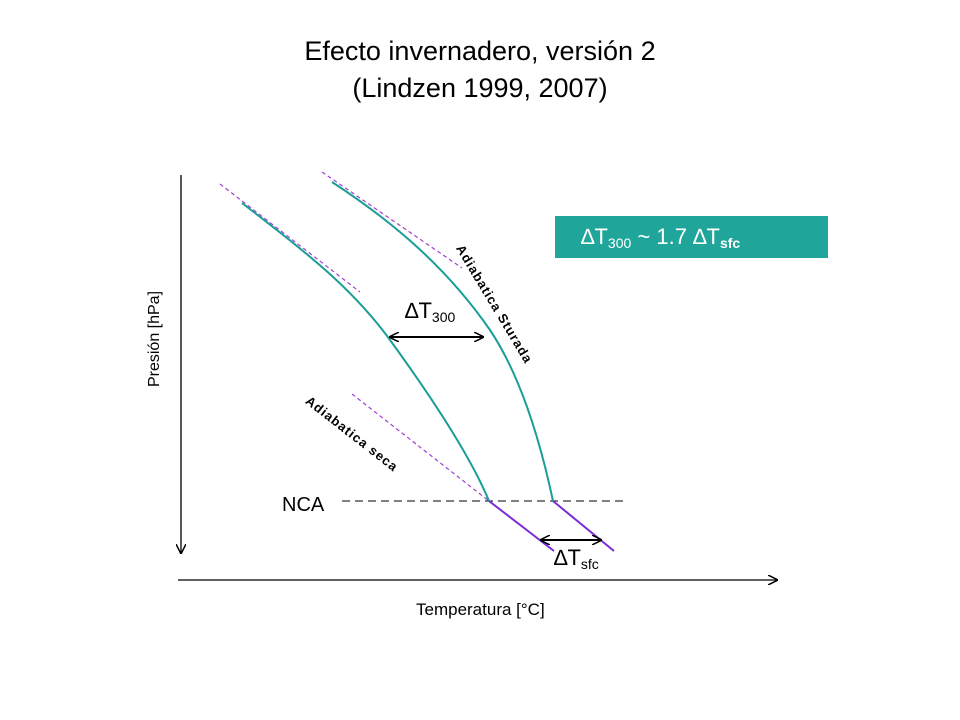 The image size is (960, 720). I want to click on delta-t300-label: ∆T300, so click(430, 311).